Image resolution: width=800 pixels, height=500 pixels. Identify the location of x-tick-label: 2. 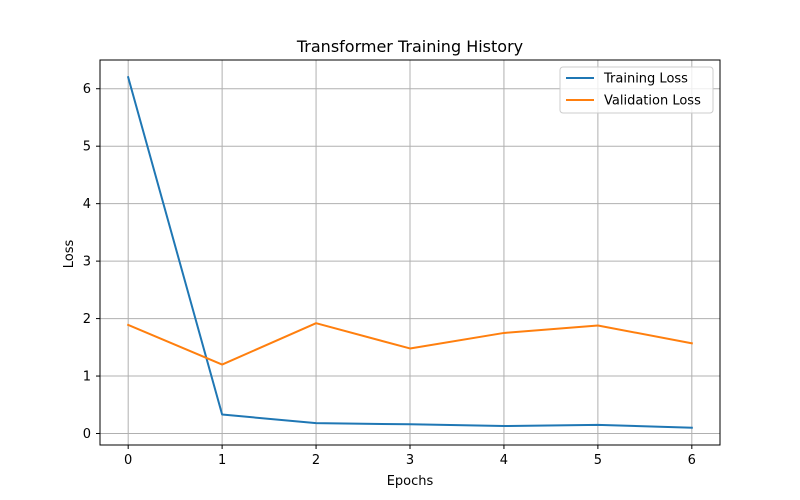
(316, 460).